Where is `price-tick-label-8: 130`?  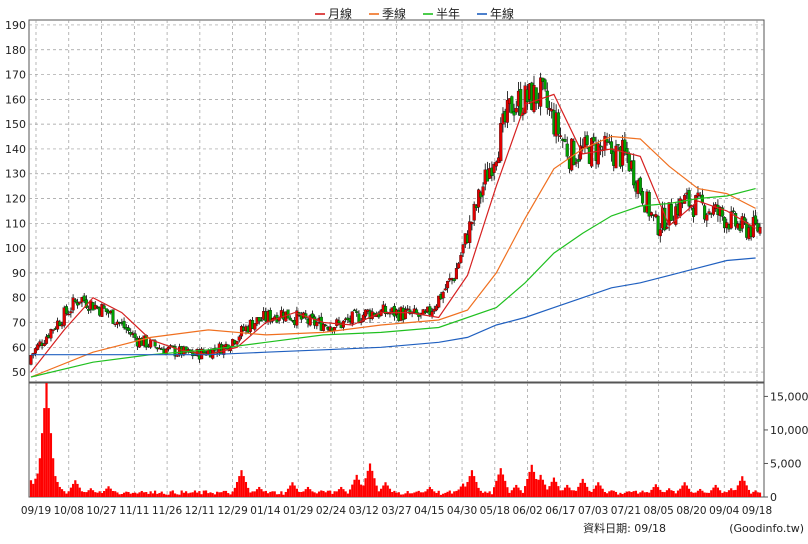 price-tick-label-8: 130 is located at coordinates (15, 174).